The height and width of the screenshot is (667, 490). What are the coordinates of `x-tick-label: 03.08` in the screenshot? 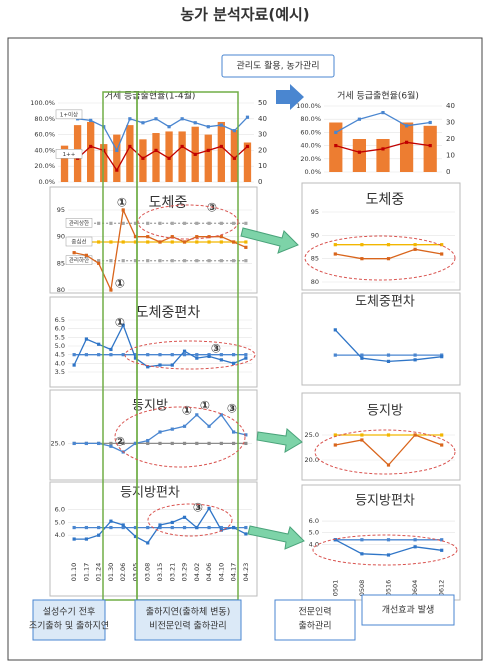 It's located at (148, 572).